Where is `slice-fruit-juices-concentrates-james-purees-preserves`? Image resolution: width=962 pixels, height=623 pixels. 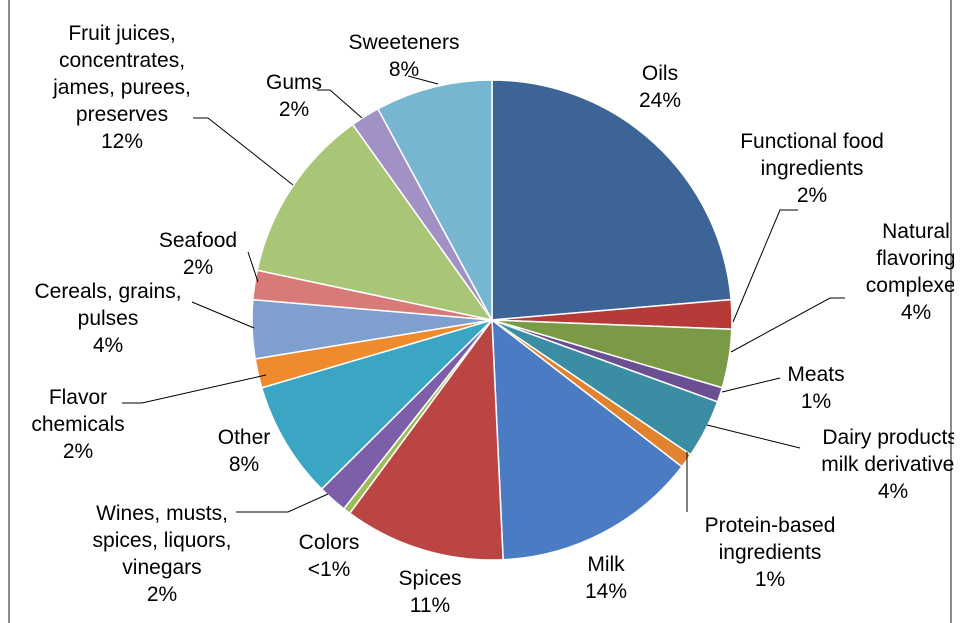 slice-fruit-juices-concentrates-james-purees-preserves is located at coordinates (375, 222).